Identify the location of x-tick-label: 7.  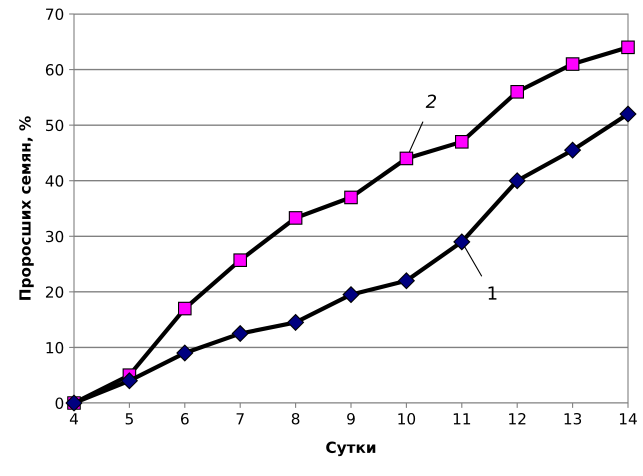
(240, 418).